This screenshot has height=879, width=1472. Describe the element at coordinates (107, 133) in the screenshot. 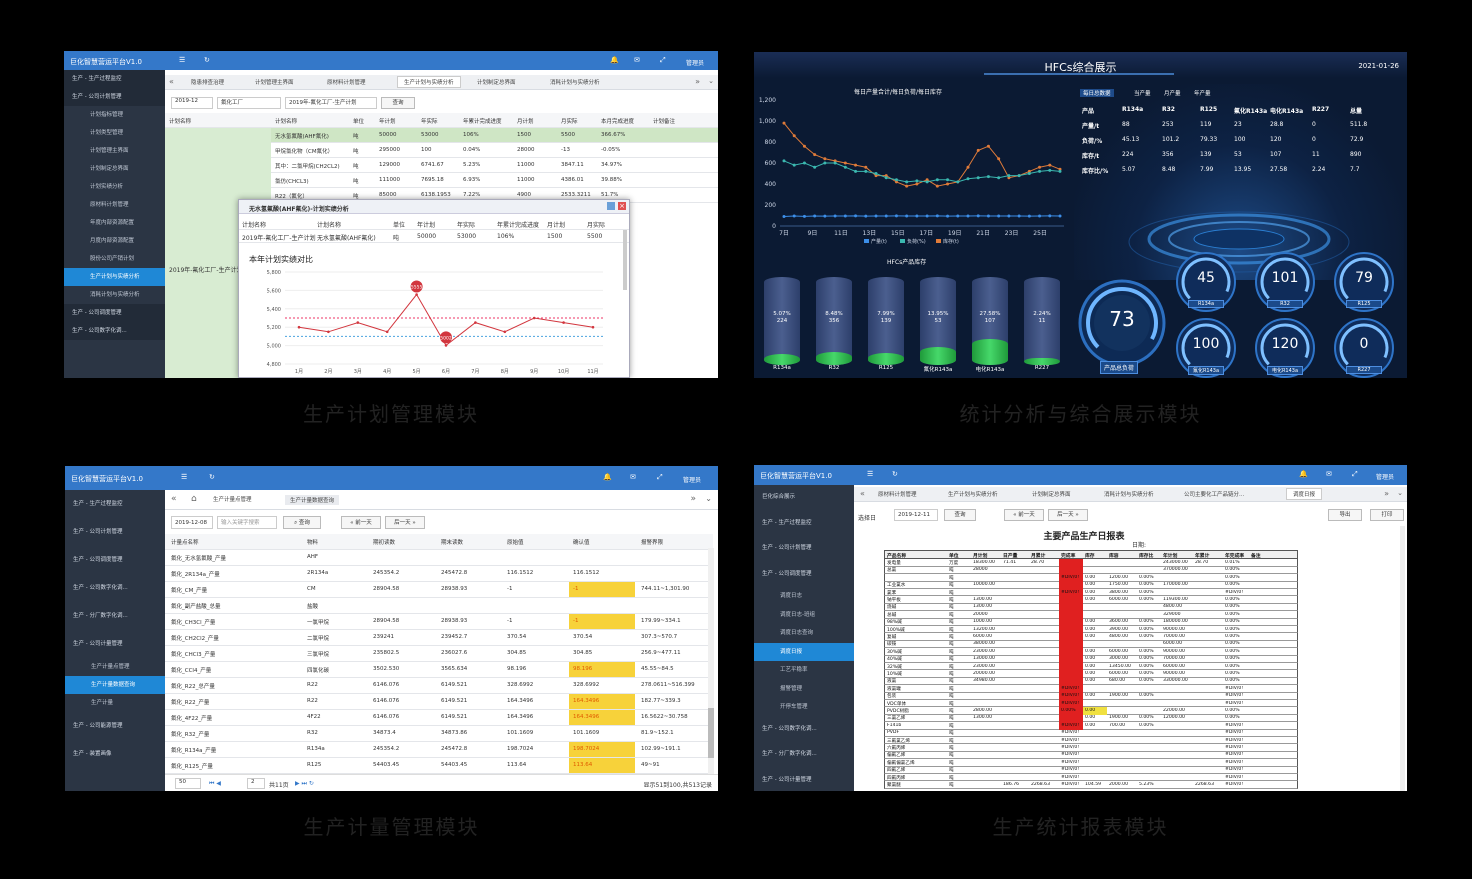

I see `sidebar-item: 计划类型管理` at that location.